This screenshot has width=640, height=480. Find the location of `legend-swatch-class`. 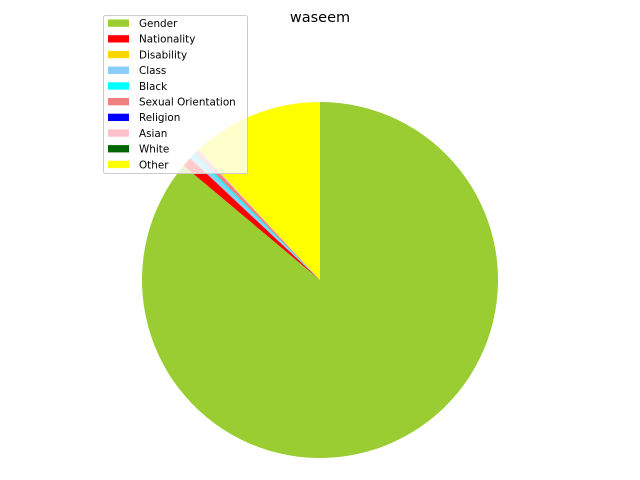

legend-swatch-class is located at coordinates (118, 70).